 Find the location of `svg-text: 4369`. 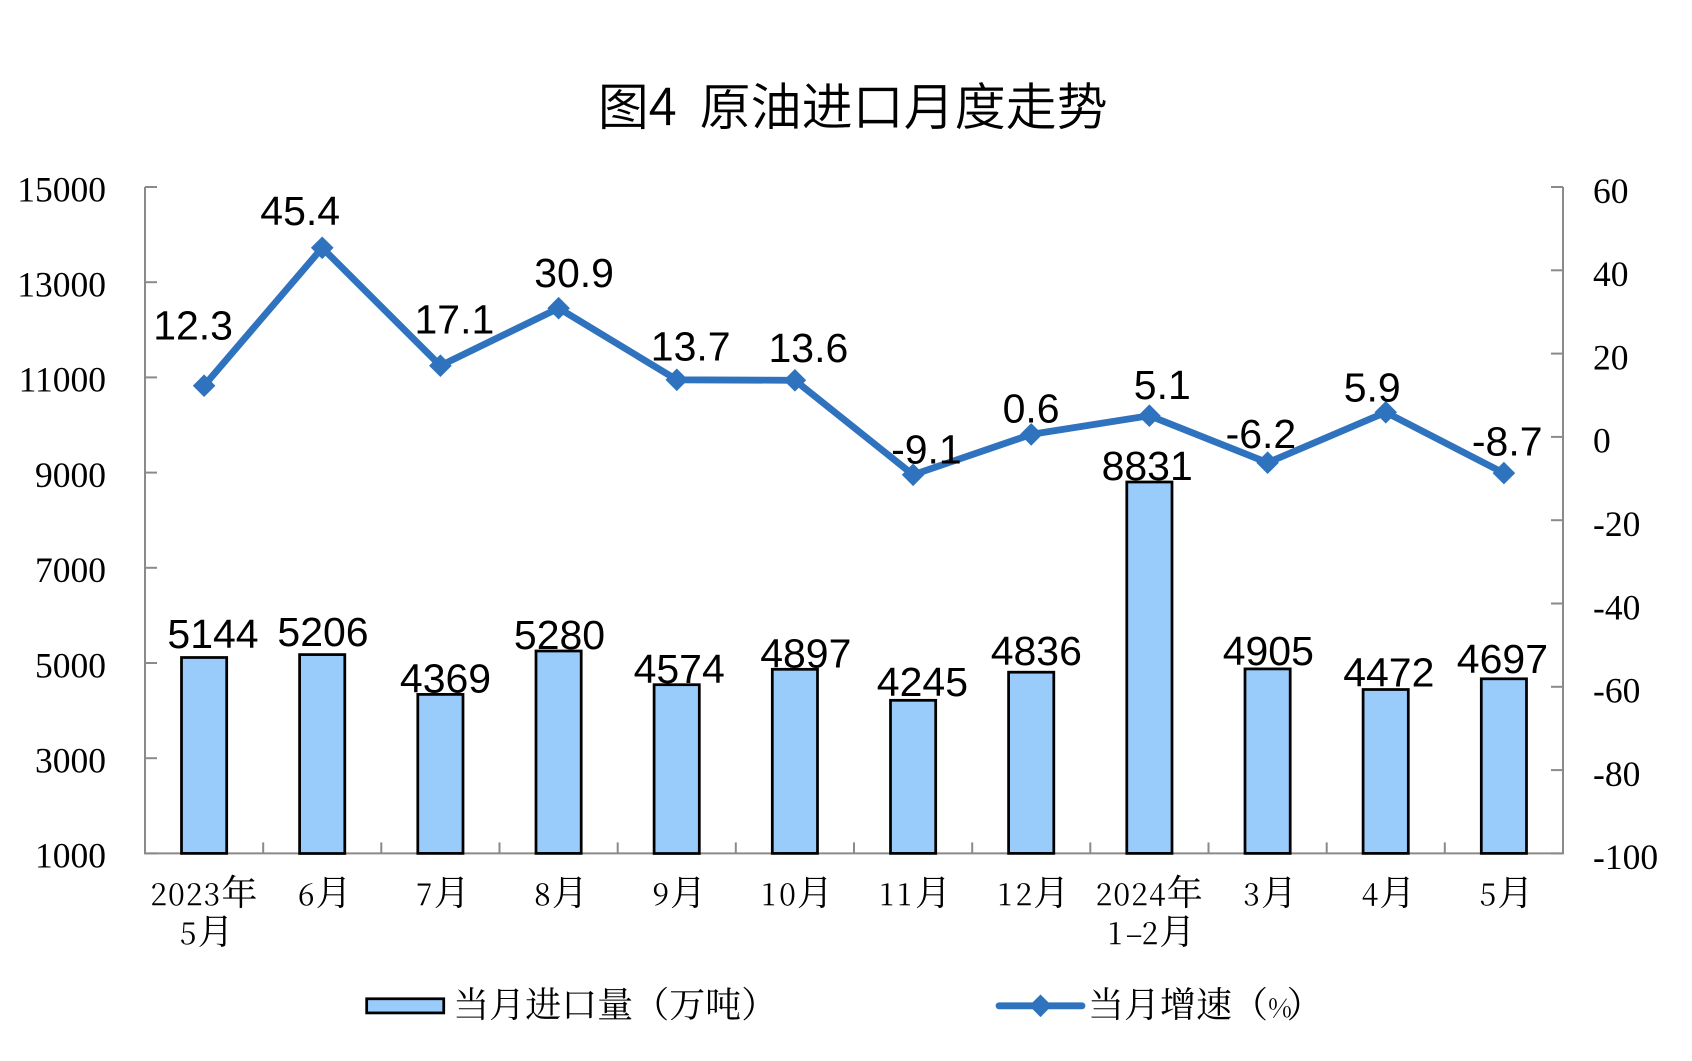

svg-text: 4369 is located at coordinates (445, 679).